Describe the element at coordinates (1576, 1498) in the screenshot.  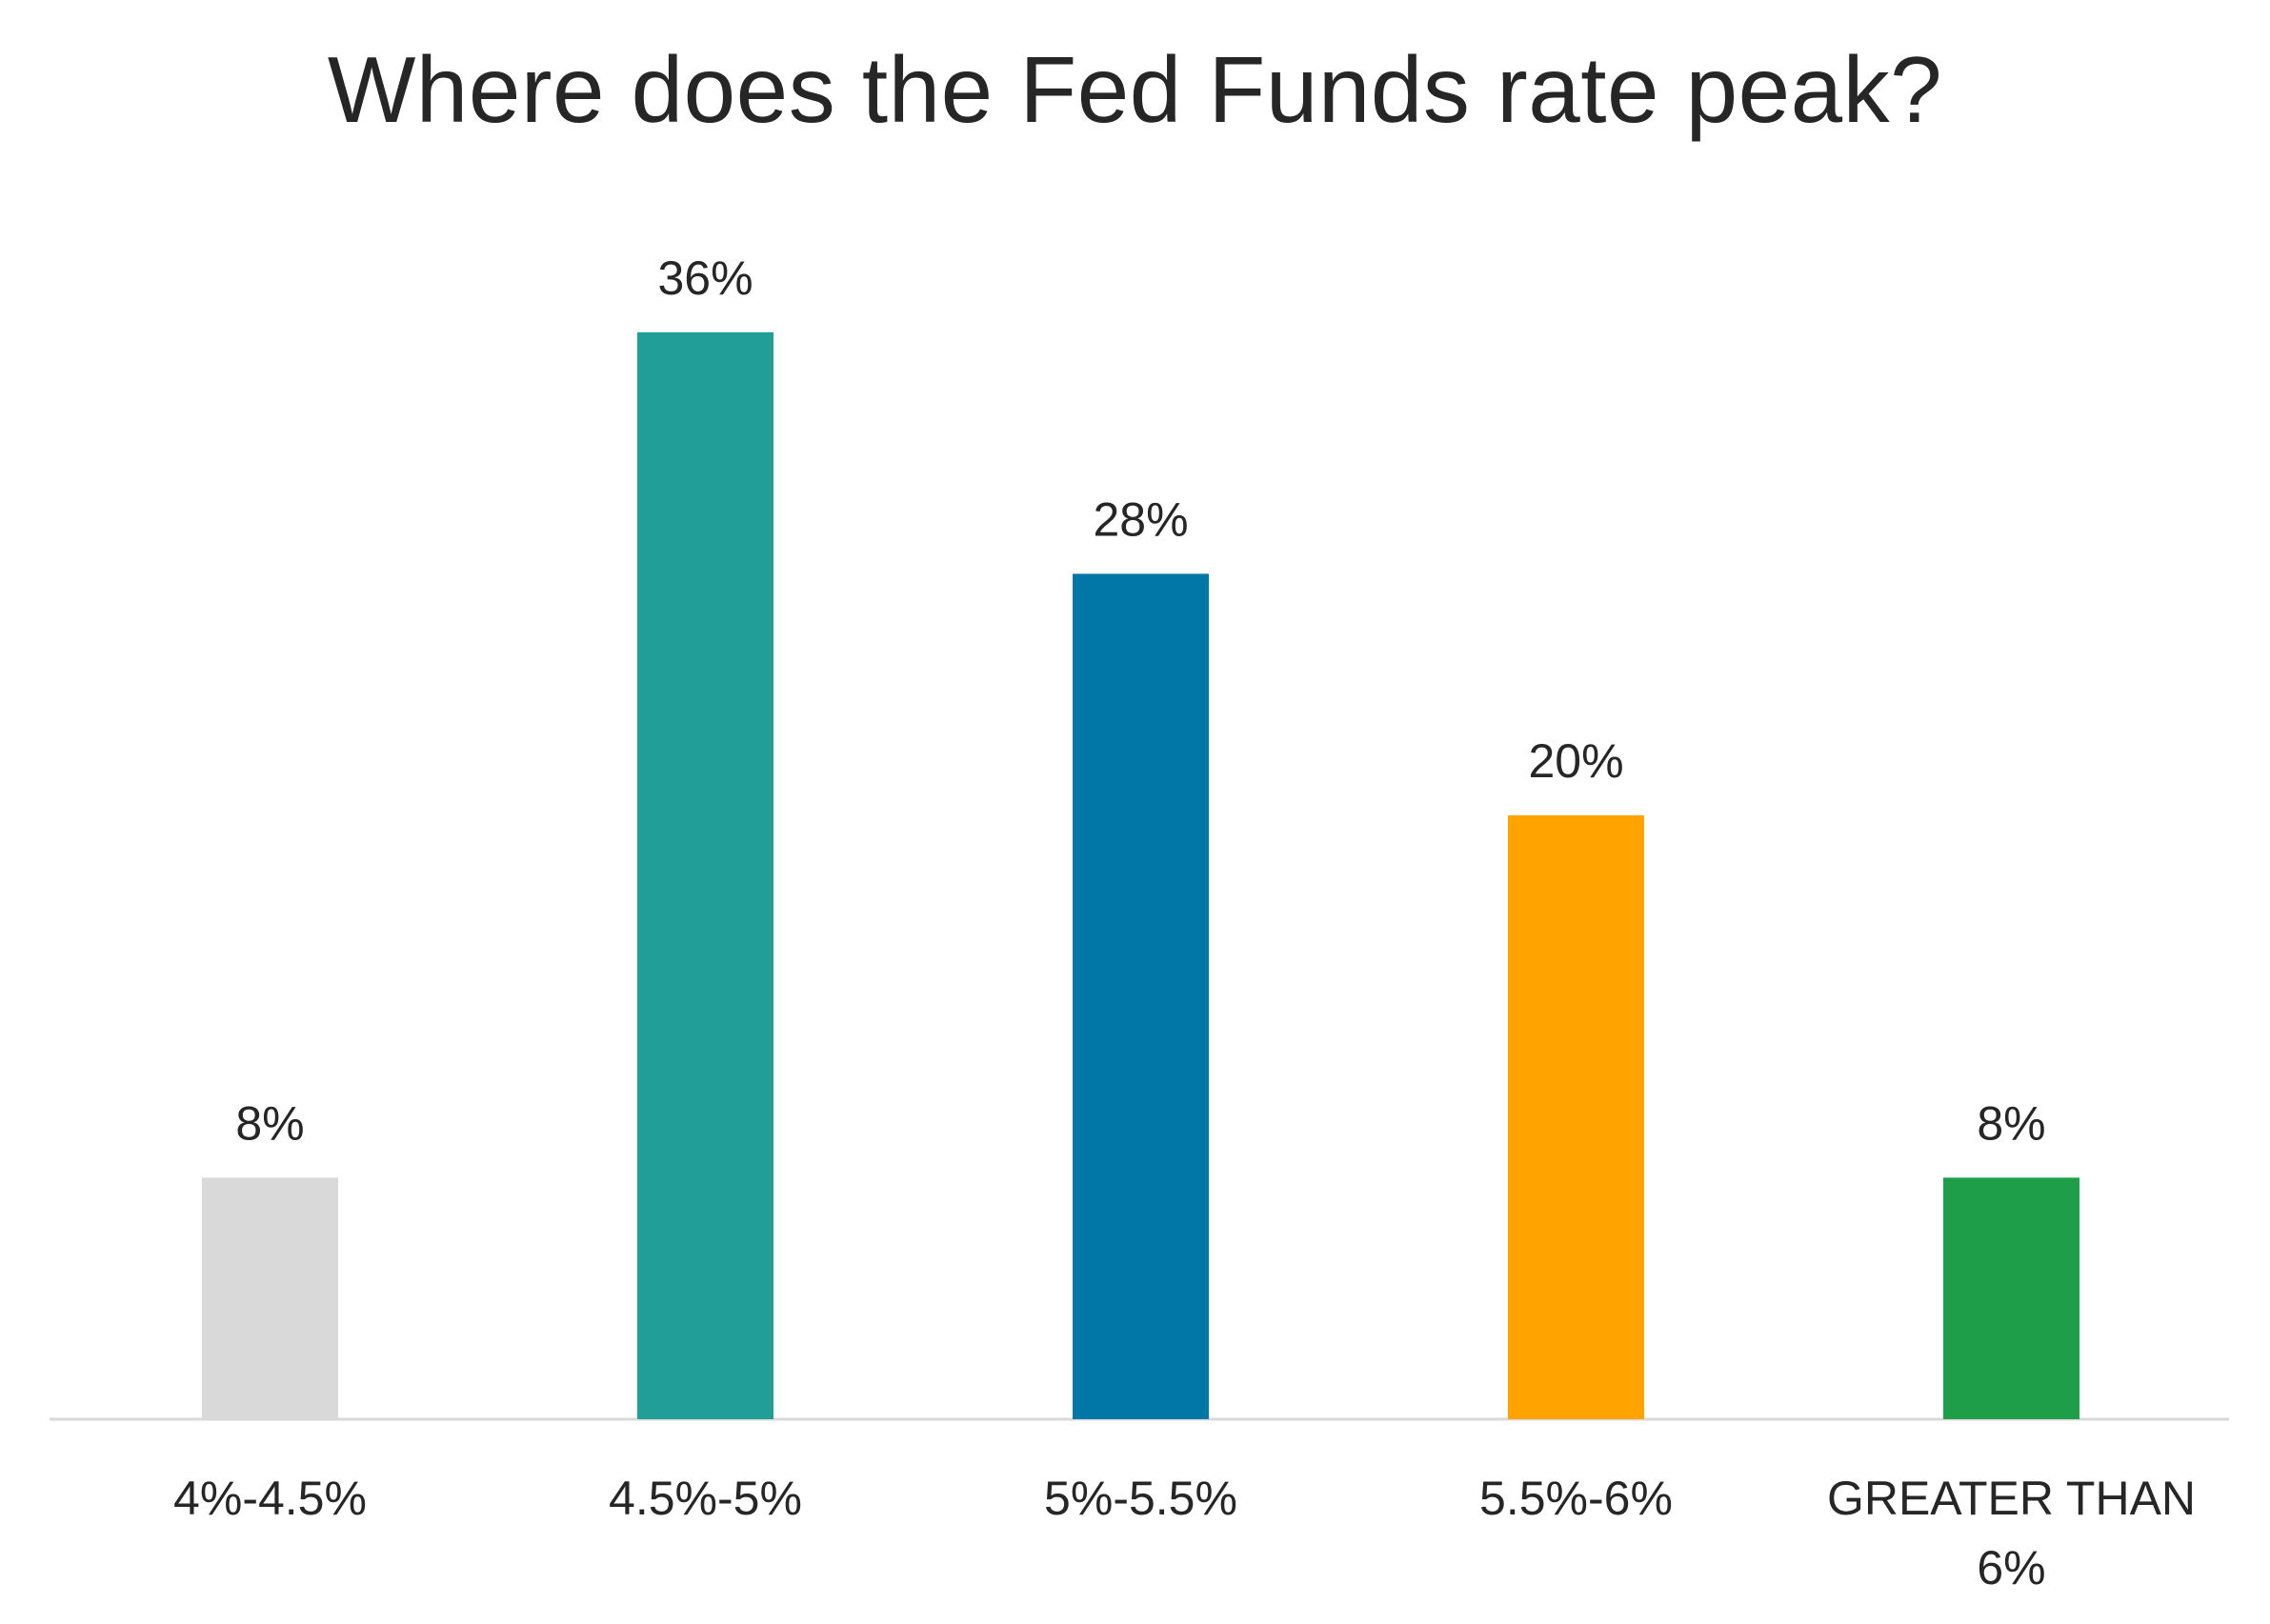
I see `category-label-3: 5.5%-6%` at that location.